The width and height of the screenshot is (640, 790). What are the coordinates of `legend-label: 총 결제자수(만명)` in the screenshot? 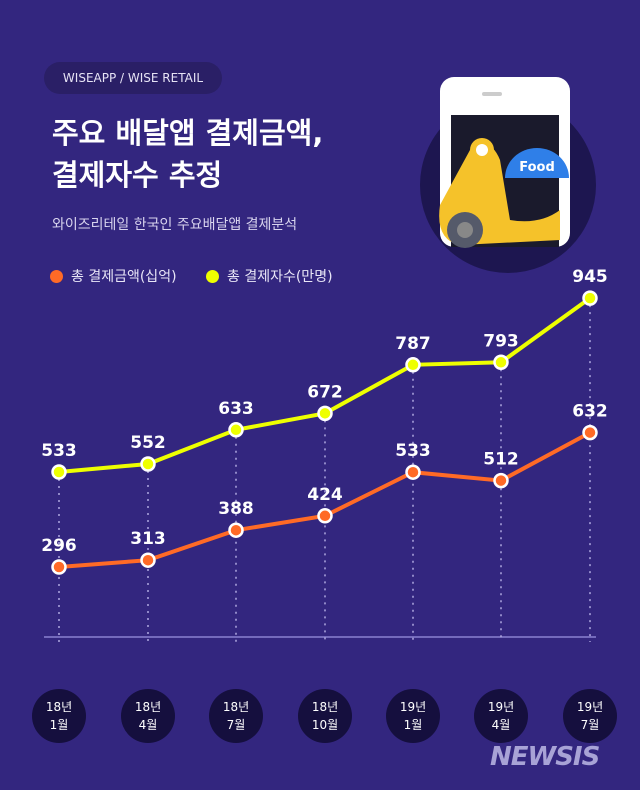 It's located at (280, 277).